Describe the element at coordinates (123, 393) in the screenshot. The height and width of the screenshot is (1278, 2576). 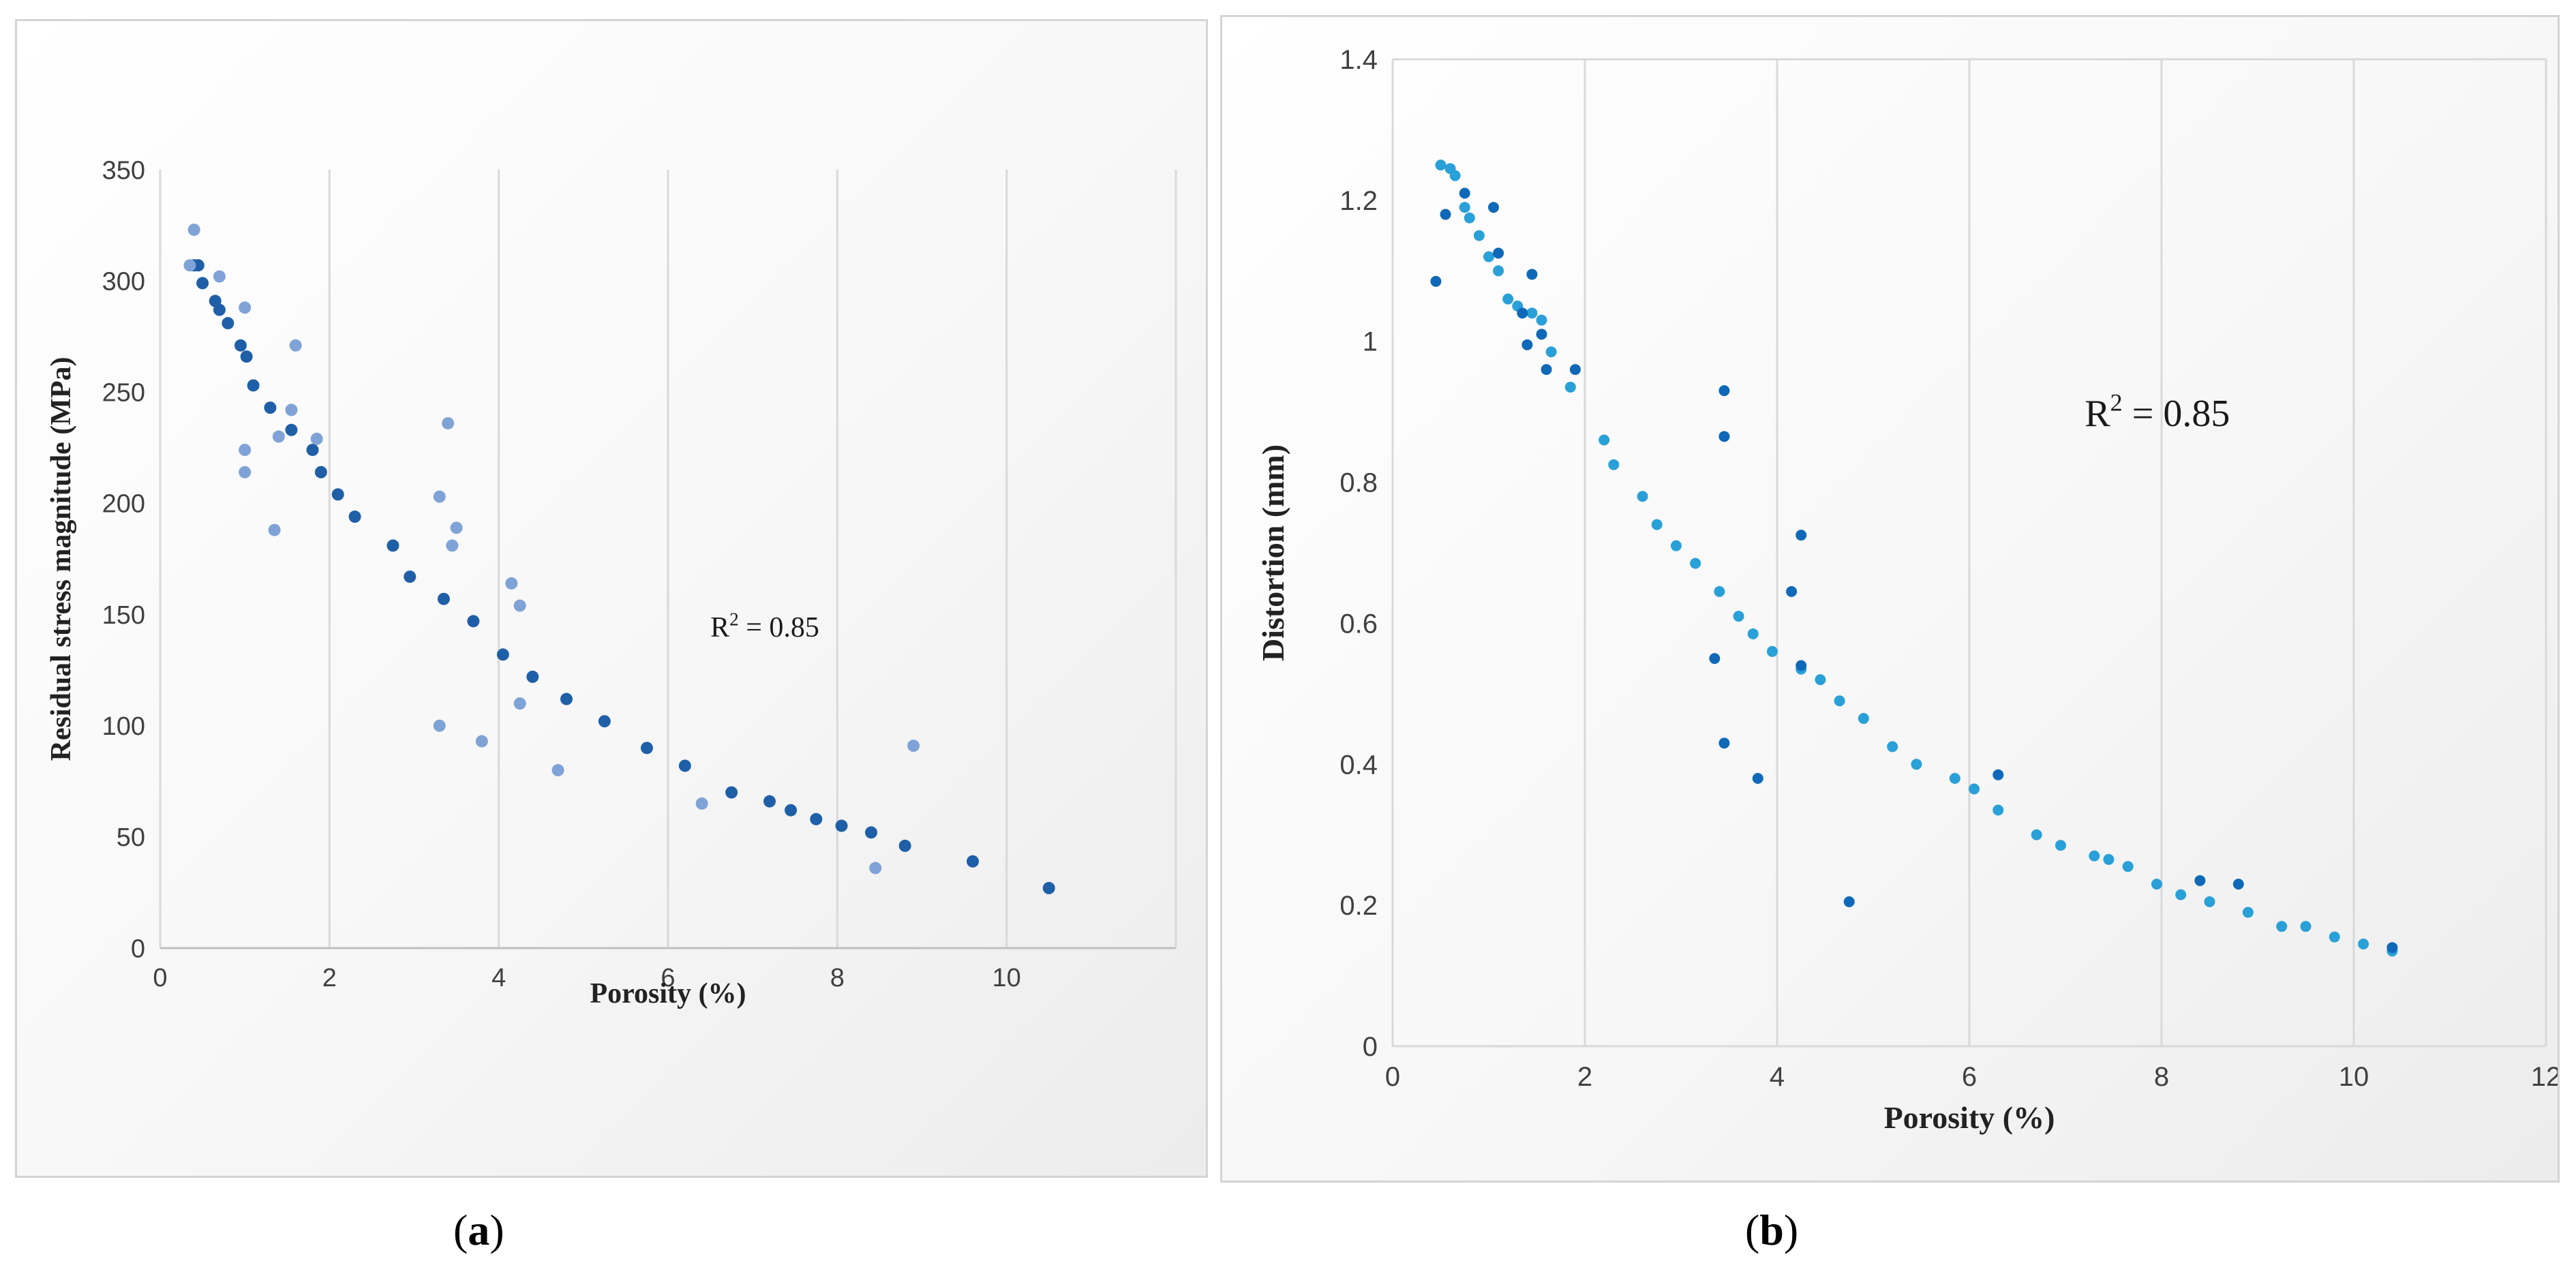
I see `y-tick-label: 250` at that location.